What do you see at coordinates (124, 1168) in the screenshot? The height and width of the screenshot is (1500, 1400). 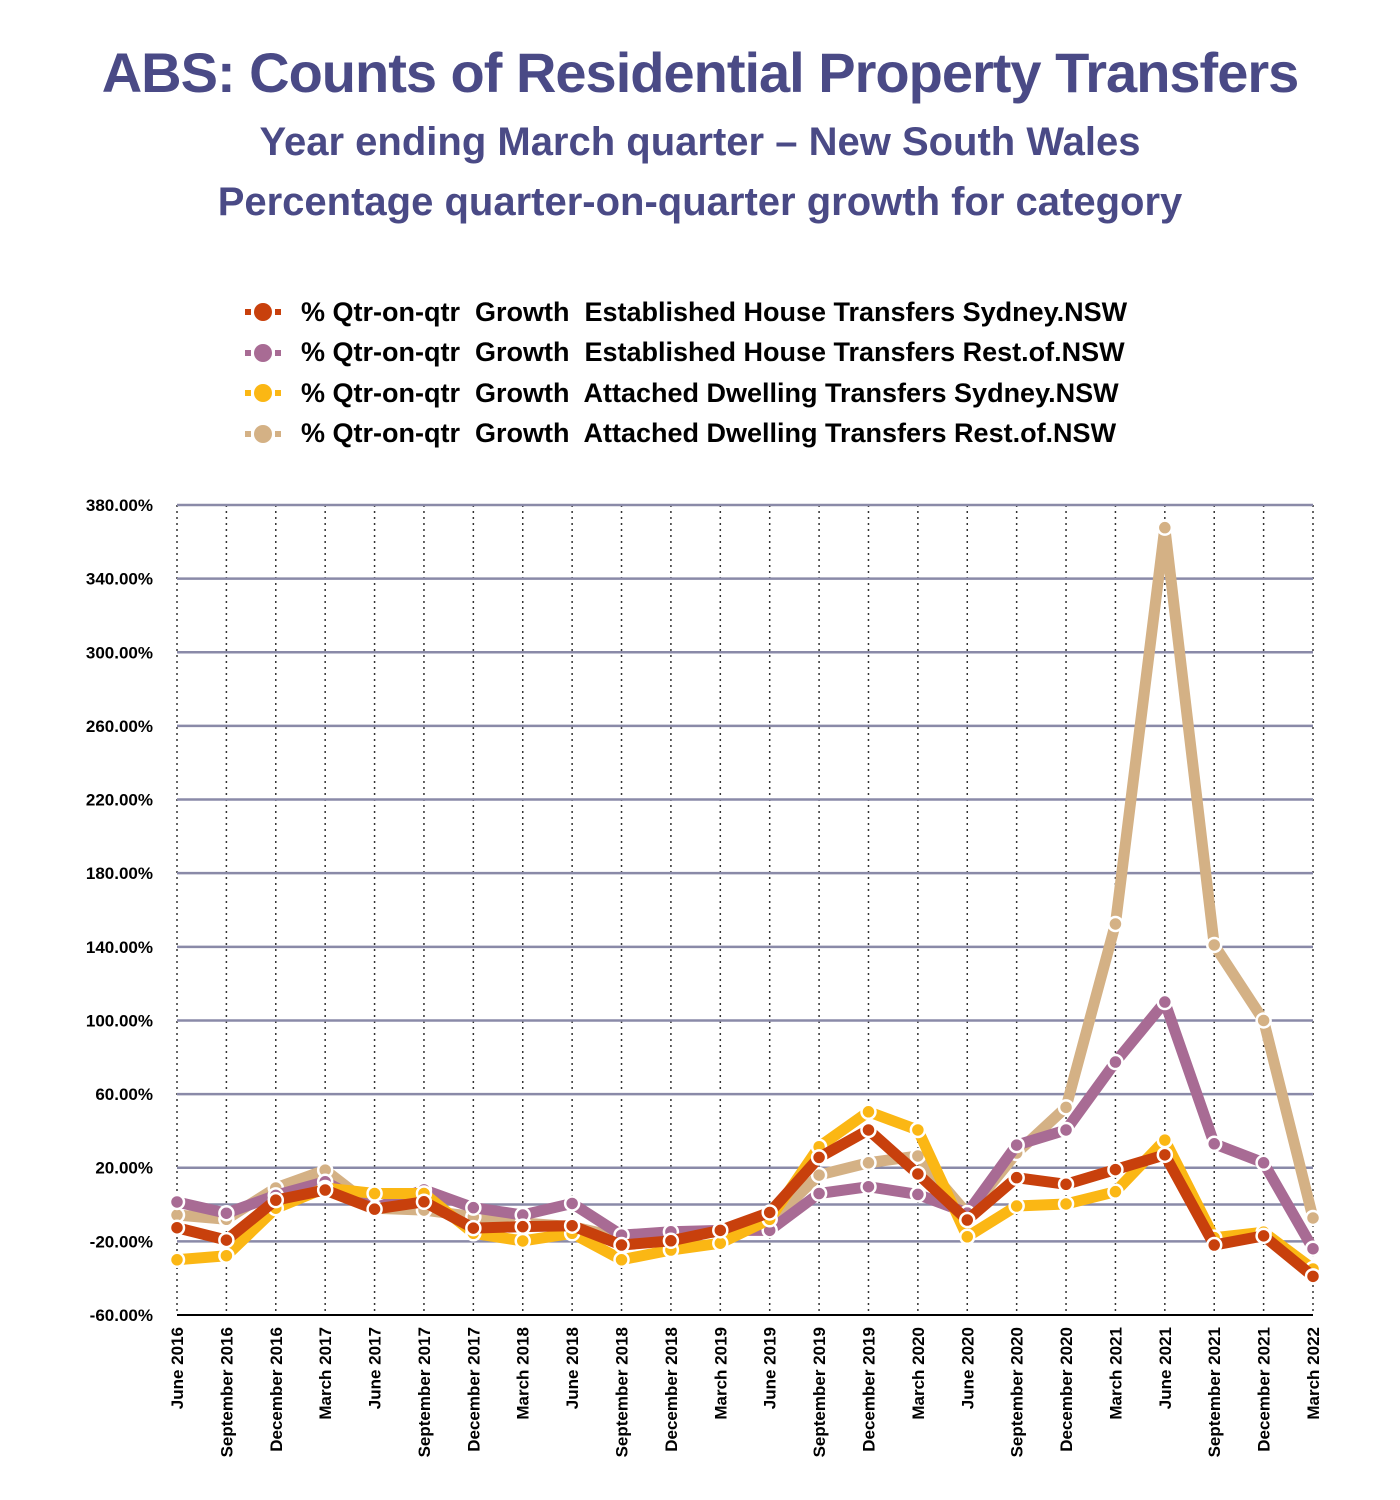 I see `y-tick-label: 20.00%` at bounding box center [124, 1168].